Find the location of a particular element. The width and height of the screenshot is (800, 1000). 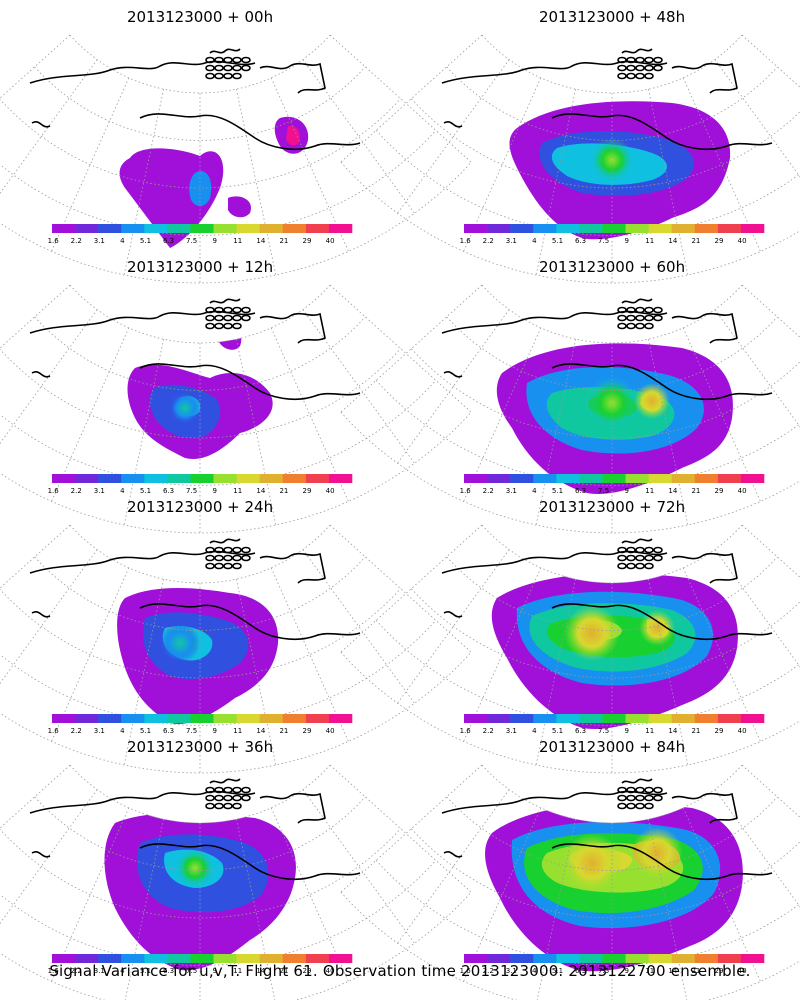

colorbar-tick-label: 5.1 is located at coordinates (145, 491).